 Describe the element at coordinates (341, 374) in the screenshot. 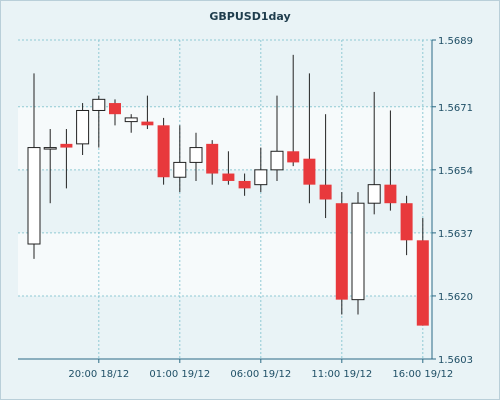

I see `x-tick-label: 11:00 19/12` at that location.